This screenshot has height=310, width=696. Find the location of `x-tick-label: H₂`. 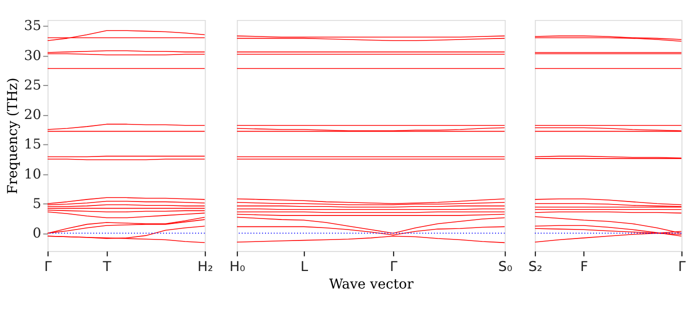

x-tick-label: H₂ is located at coordinates (205, 266).